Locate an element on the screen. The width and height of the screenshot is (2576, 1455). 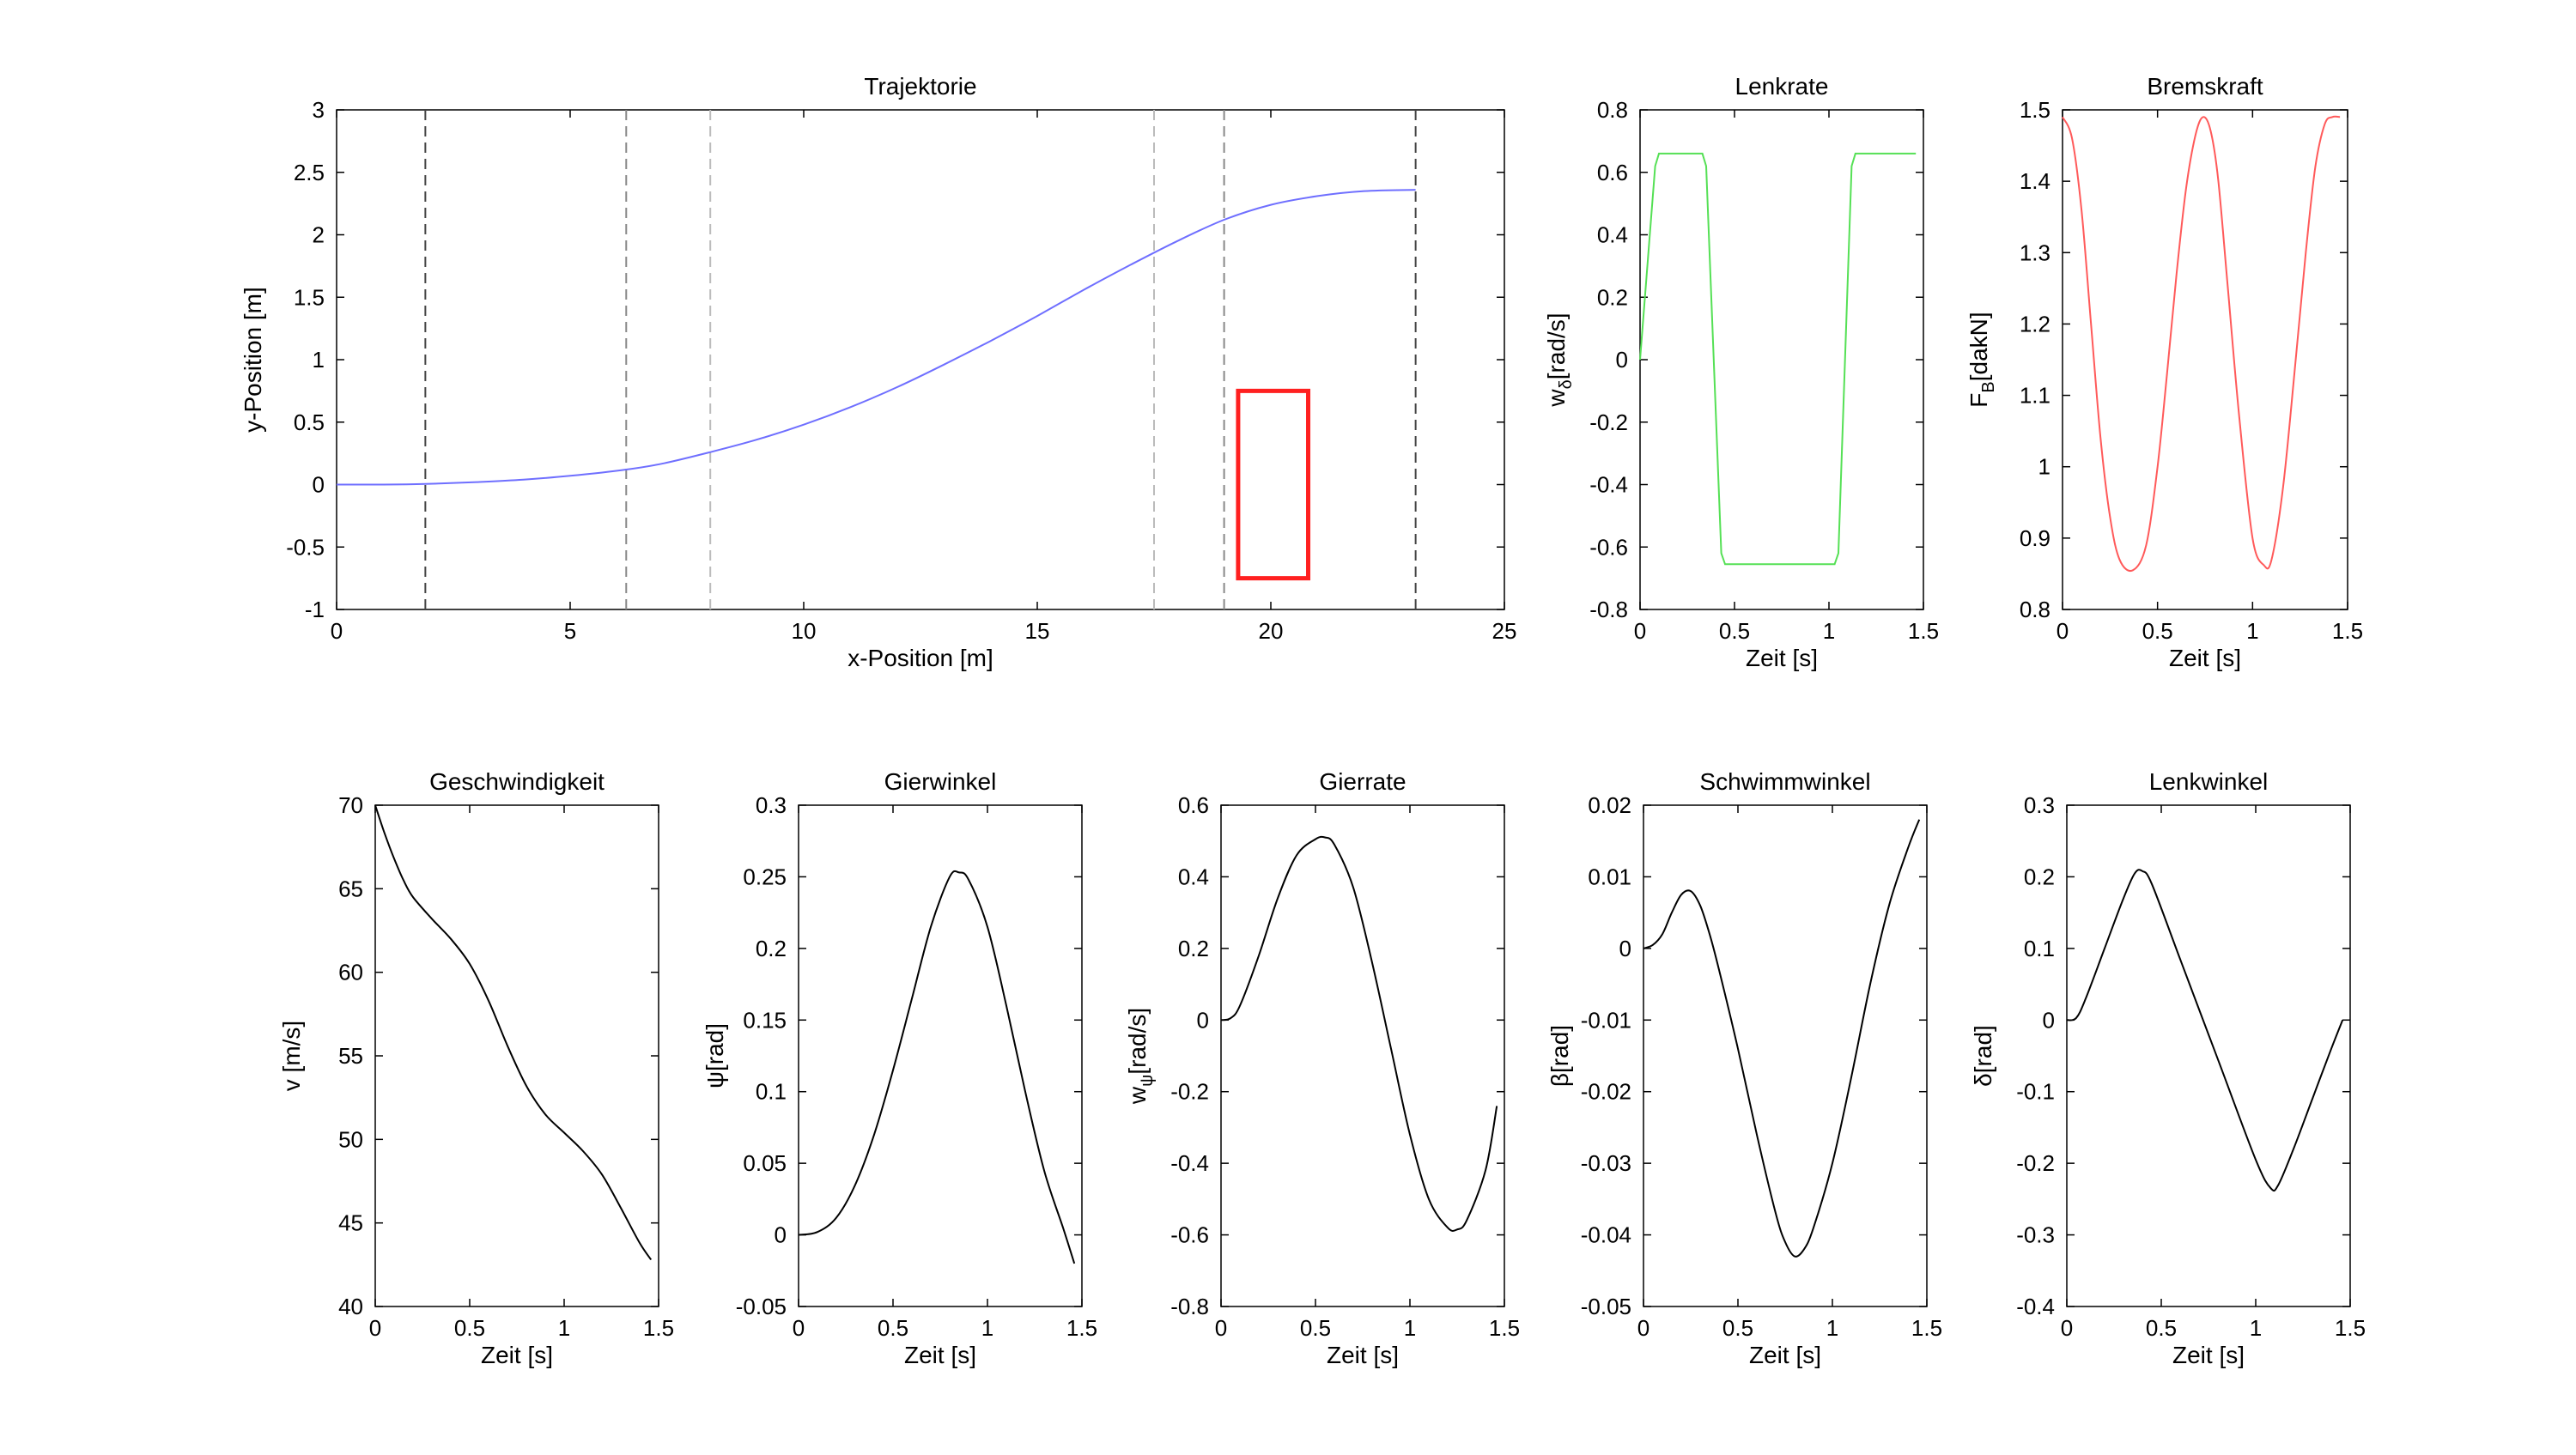
y-axis-label: ψ[rad] is located at coordinates (715, 1055).